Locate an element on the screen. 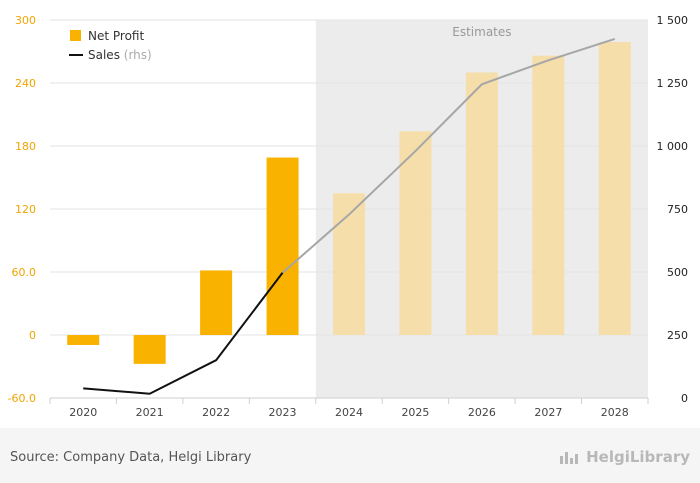 Image resolution: width=700 pixels, height=483 pixels. left-axis-tick-label: 300 is located at coordinates (25, 20).